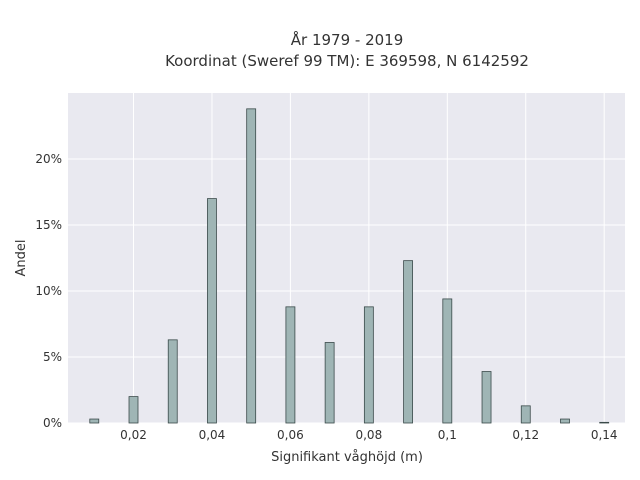 The image size is (640, 480). I want to click on y-tick-label: 15%, so click(48, 225).